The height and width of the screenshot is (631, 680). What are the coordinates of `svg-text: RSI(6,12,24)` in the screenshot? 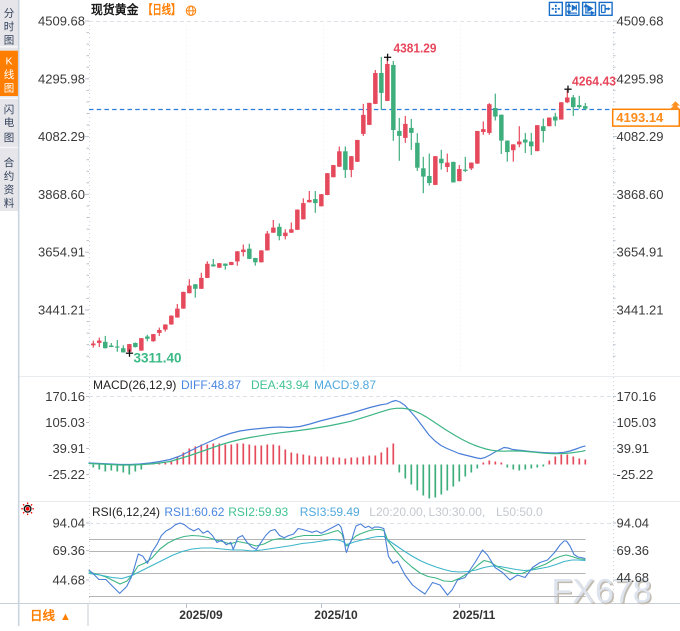 It's located at (126, 512).